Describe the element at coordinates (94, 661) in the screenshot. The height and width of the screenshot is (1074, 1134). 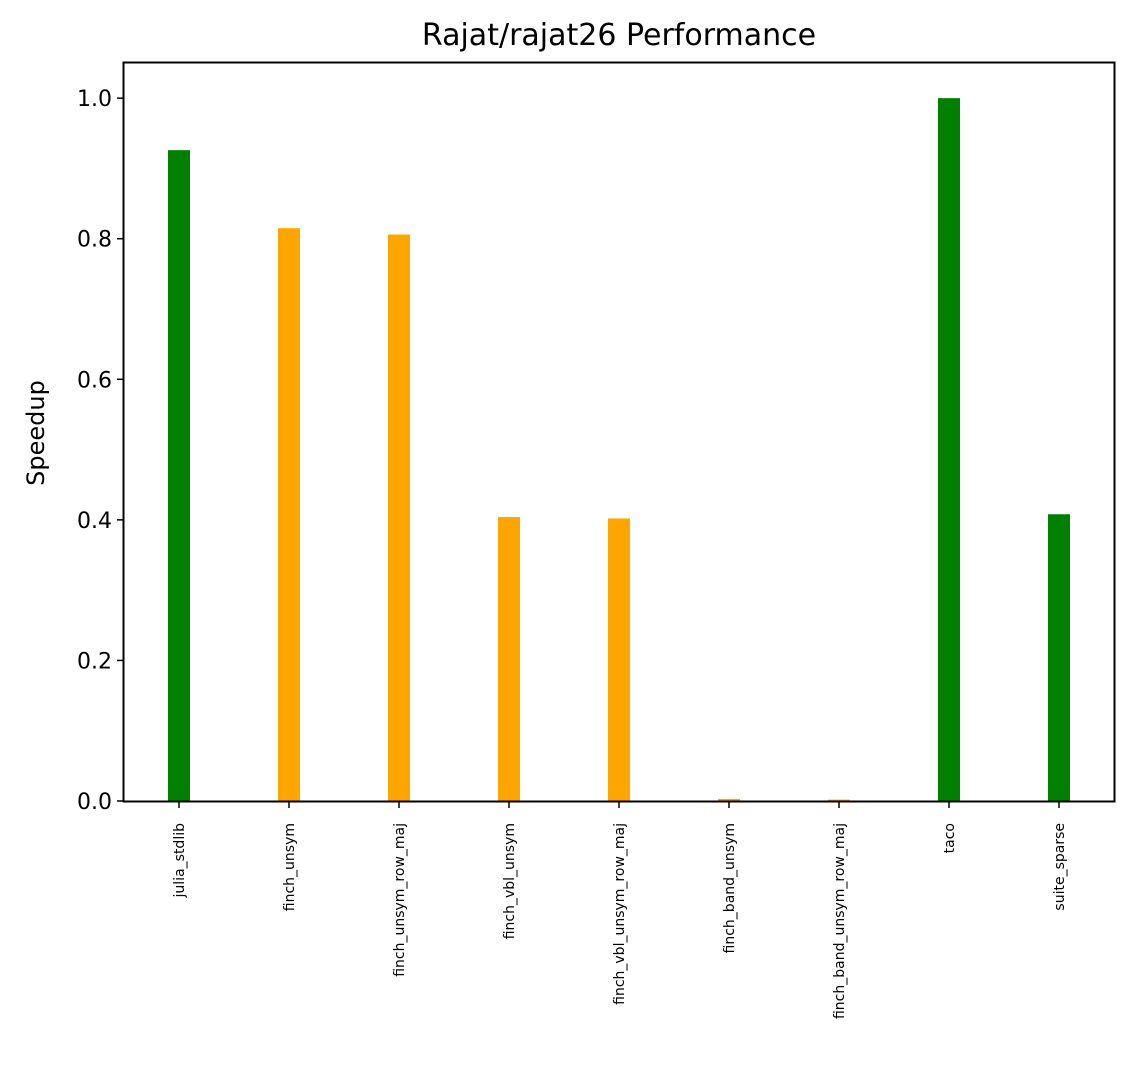
I see `y-tick-label: 0.2` at that location.